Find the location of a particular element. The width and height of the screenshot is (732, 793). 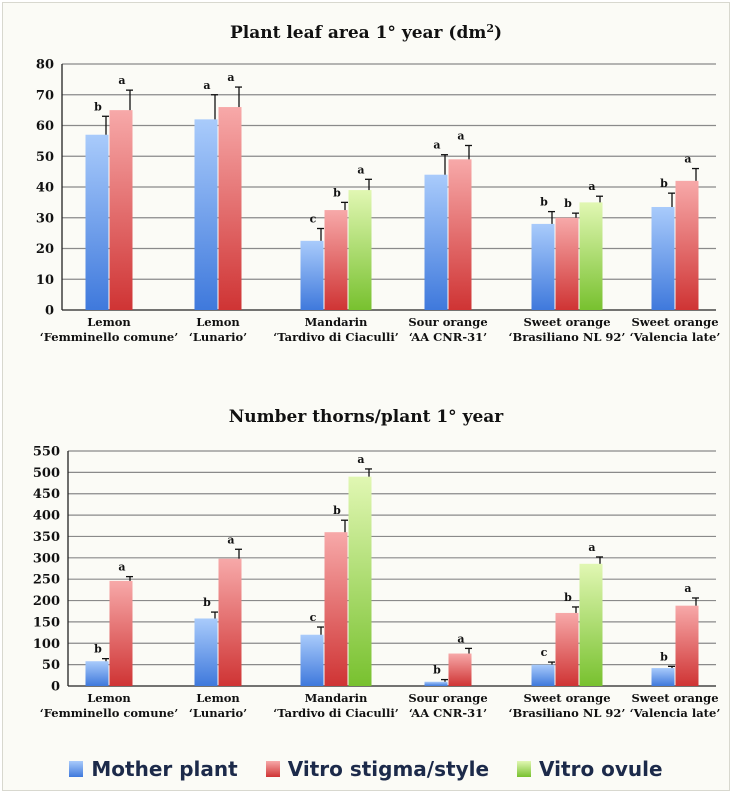

legend-swatch-vitro-stigma is located at coordinates (272, 769).